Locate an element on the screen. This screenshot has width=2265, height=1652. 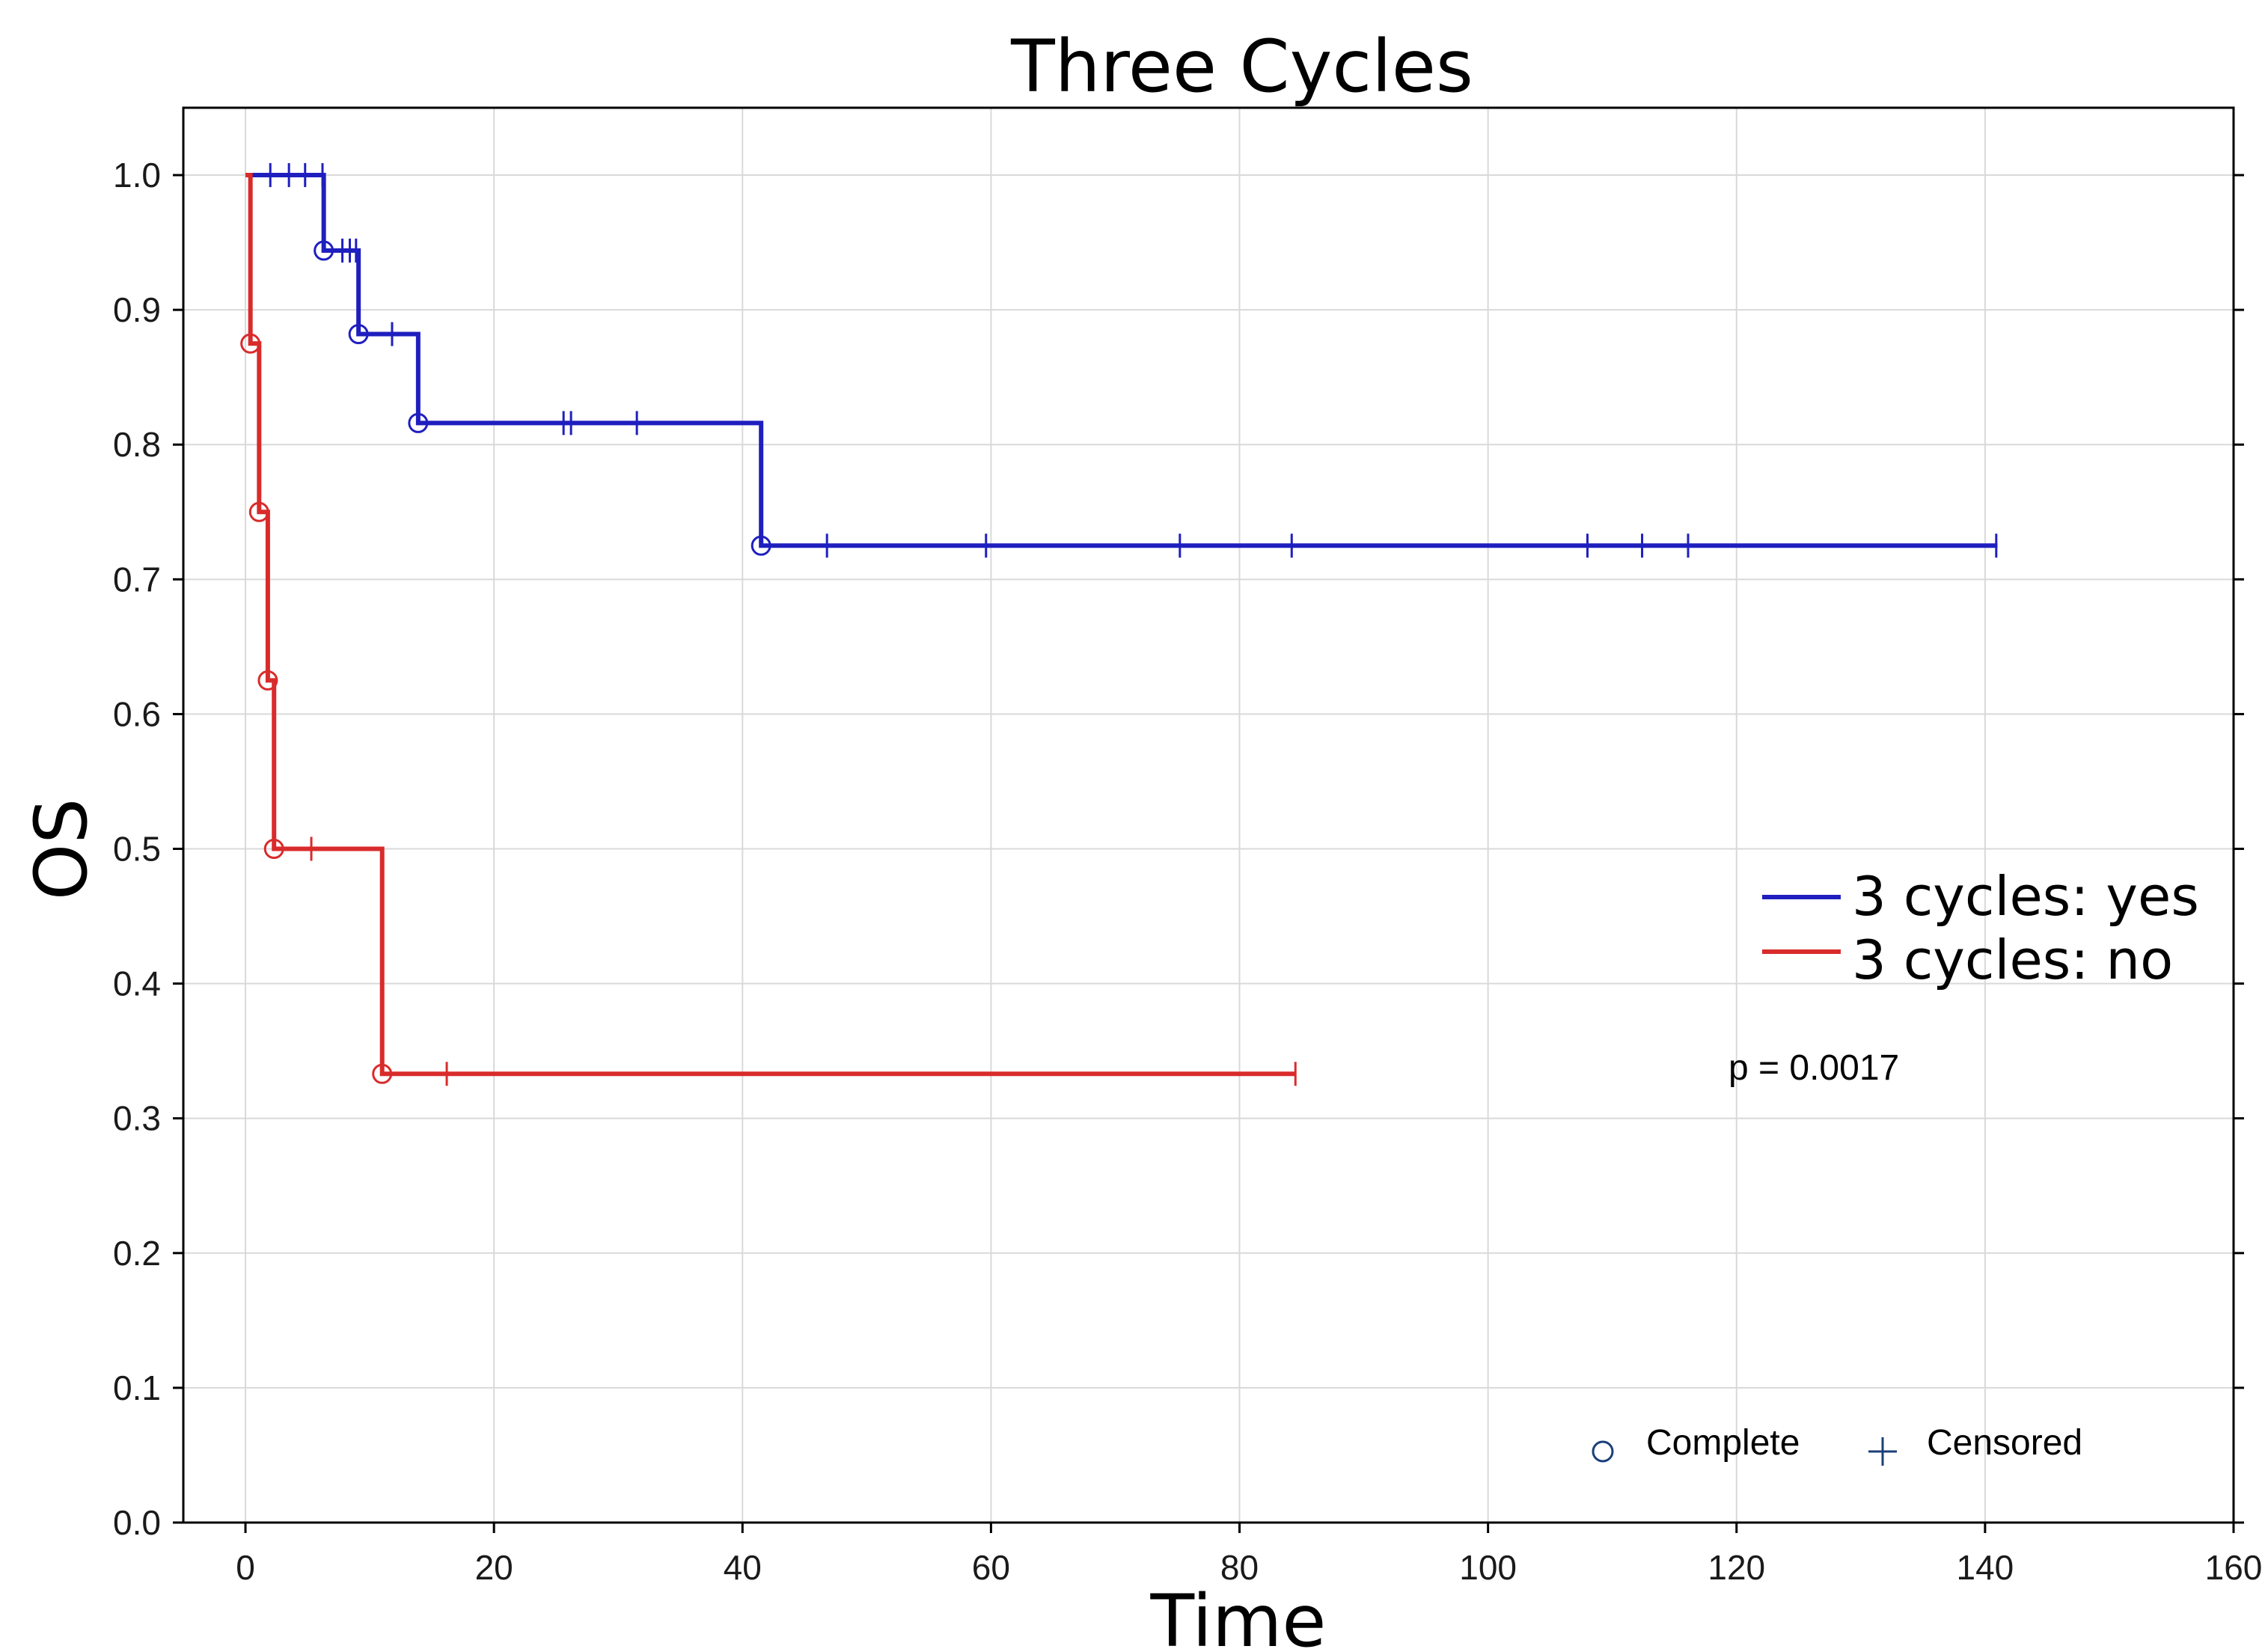
y-tick-label: 1.0 is located at coordinates (137, 175).